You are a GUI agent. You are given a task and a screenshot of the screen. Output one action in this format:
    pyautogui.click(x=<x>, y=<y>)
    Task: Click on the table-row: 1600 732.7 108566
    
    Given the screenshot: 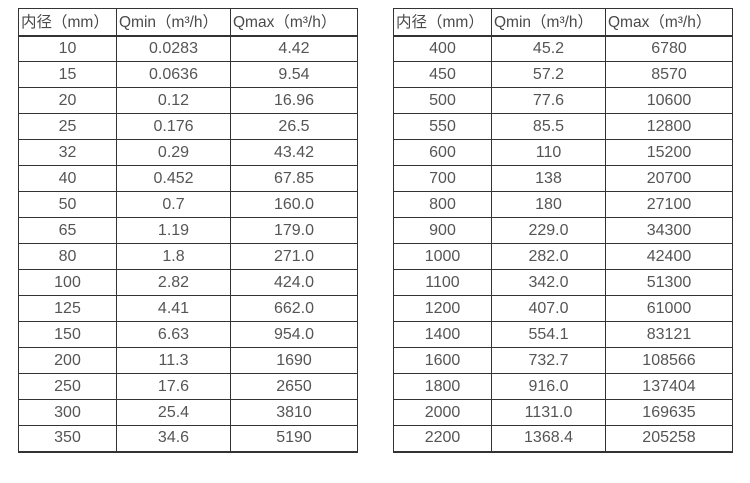 What is the action you would take?
    pyautogui.click(x=563, y=360)
    